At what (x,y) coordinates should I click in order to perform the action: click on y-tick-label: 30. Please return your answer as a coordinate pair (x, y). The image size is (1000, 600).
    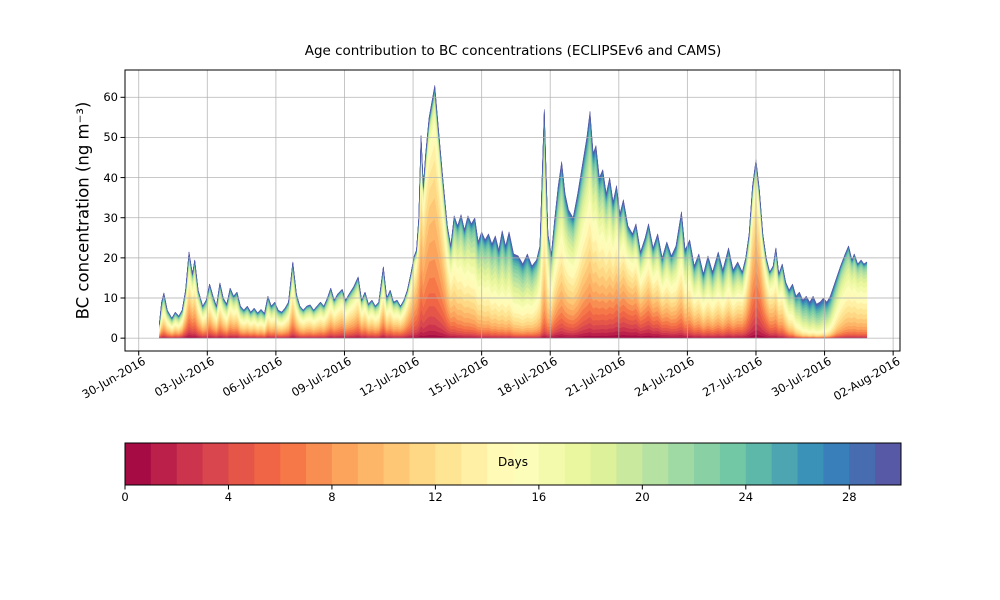
    Looking at the image, I should click on (110, 217).